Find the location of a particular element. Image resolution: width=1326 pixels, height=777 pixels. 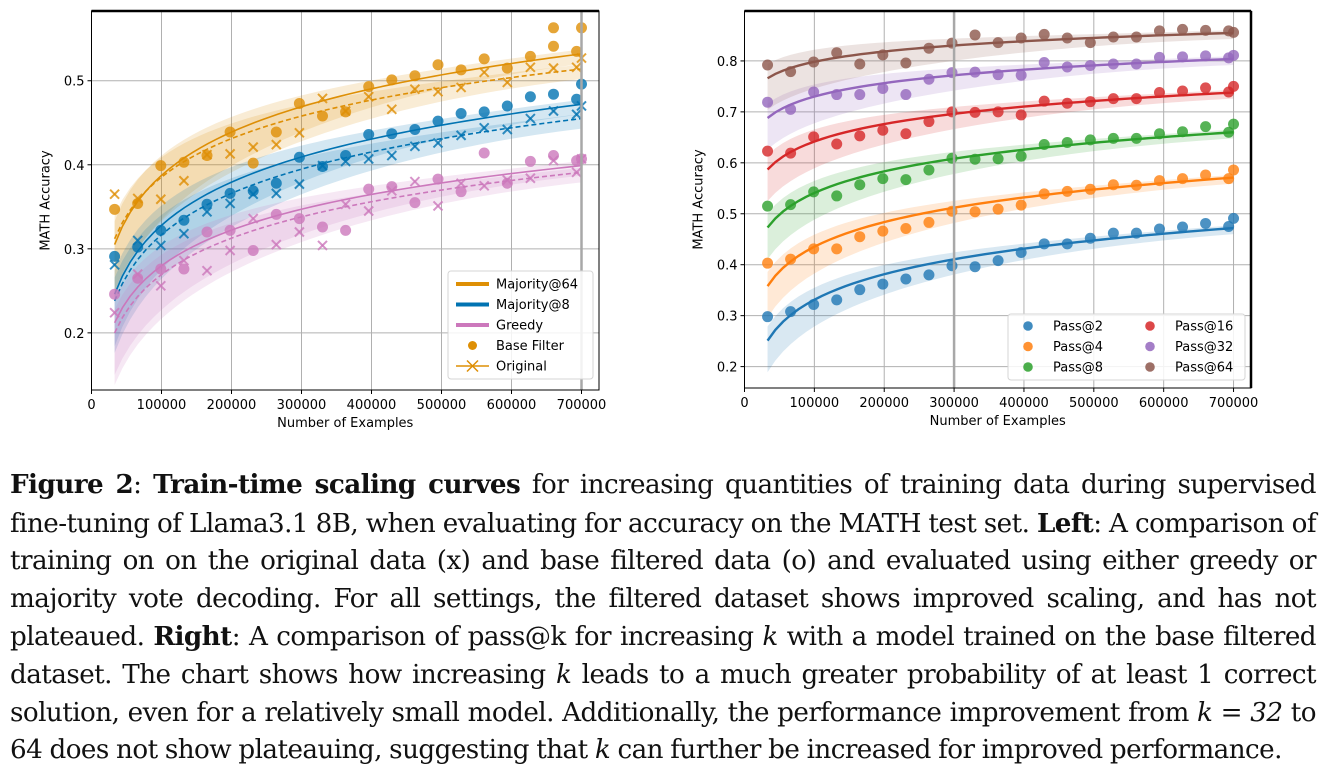

legend-label: Base Filter is located at coordinates (530, 346).